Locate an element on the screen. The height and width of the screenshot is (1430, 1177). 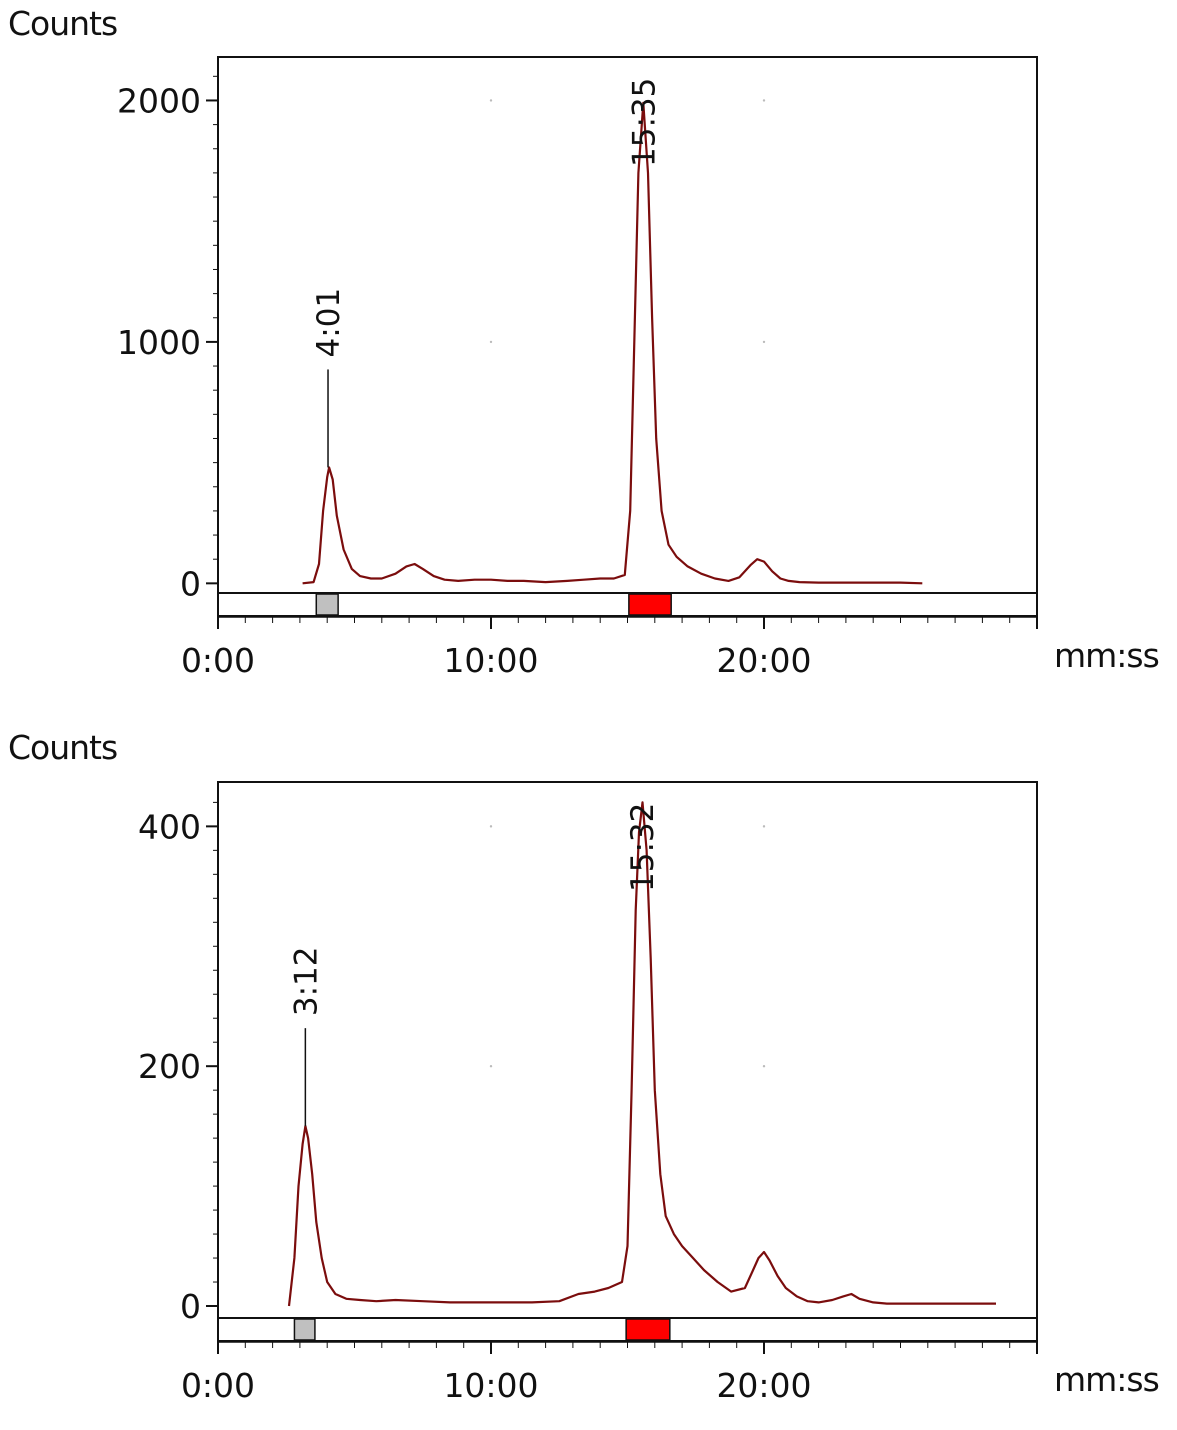
peak-label: 4:01 is located at coordinates (329, 323).